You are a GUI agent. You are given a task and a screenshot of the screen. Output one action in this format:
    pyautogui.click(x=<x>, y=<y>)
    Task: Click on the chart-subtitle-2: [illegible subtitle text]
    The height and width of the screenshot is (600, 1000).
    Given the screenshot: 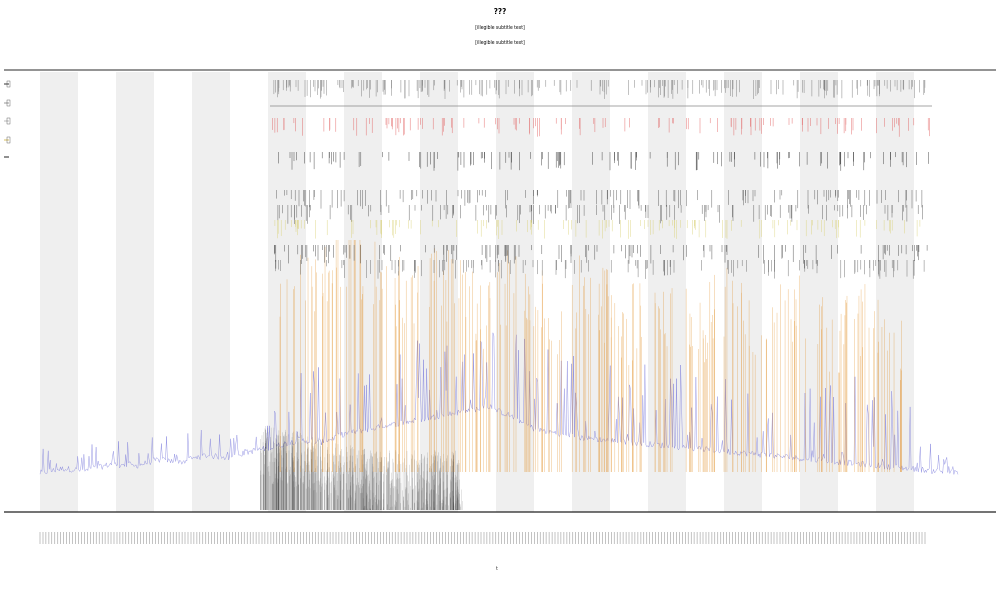 What is the action you would take?
    pyautogui.click(x=500, y=43)
    